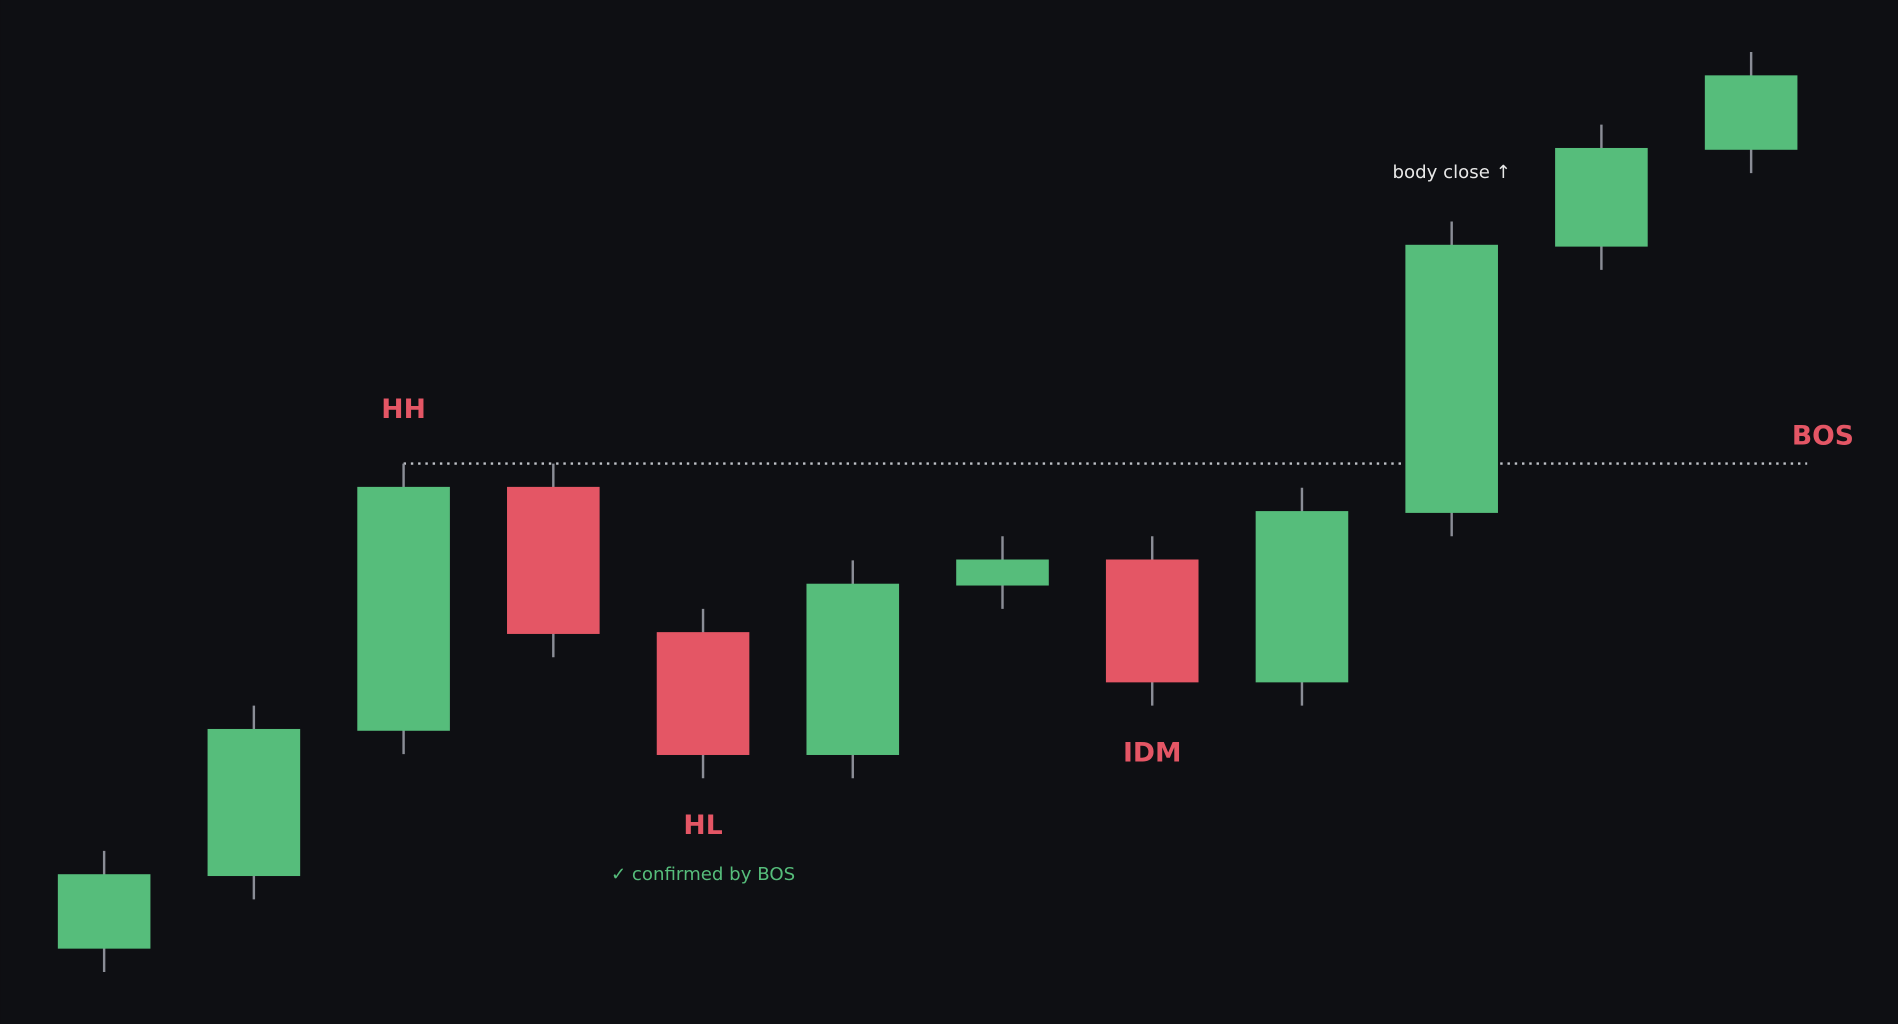 This screenshot has height=1024, width=1898. Describe the element at coordinates (702, 825) in the screenshot. I see `annotation: HL` at that location.